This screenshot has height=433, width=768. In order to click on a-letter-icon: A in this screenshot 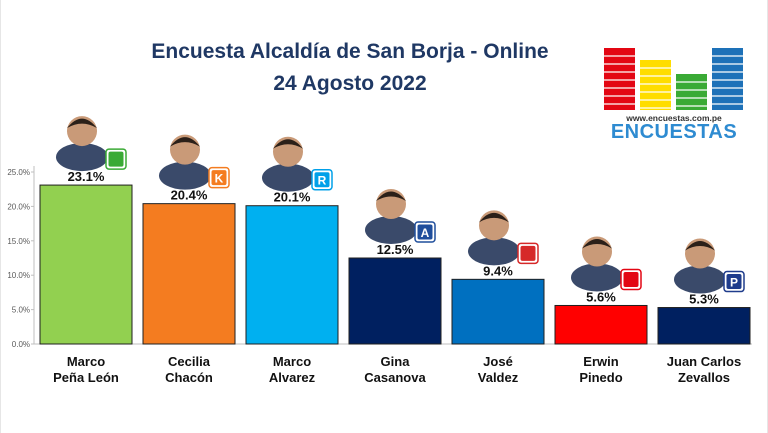, I will do `click(425, 232)`.